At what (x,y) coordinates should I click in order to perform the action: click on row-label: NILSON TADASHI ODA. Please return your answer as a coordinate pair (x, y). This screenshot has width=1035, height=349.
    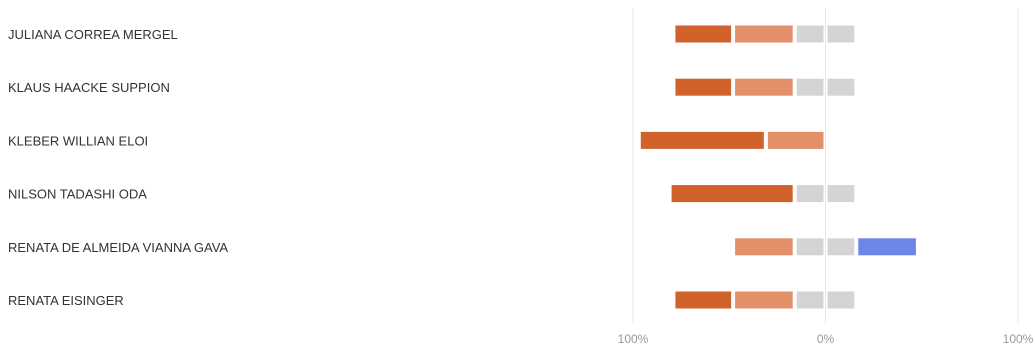
    Looking at the image, I should click on (77, 194).